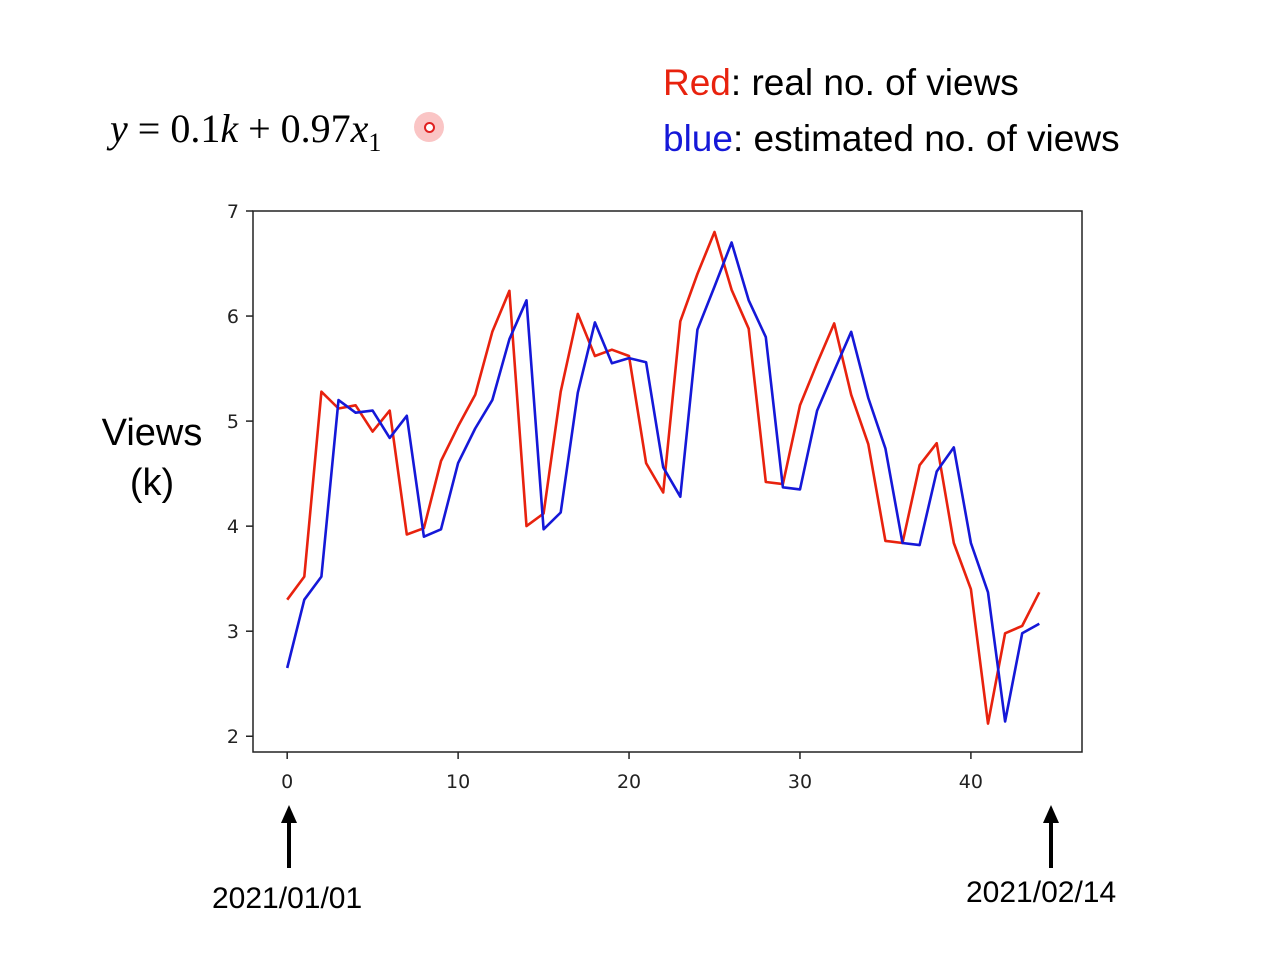 Image resolution: width=1265 pixels, height=977 pixels. I want to click on x-tick-label: 20, so click(629, 782).